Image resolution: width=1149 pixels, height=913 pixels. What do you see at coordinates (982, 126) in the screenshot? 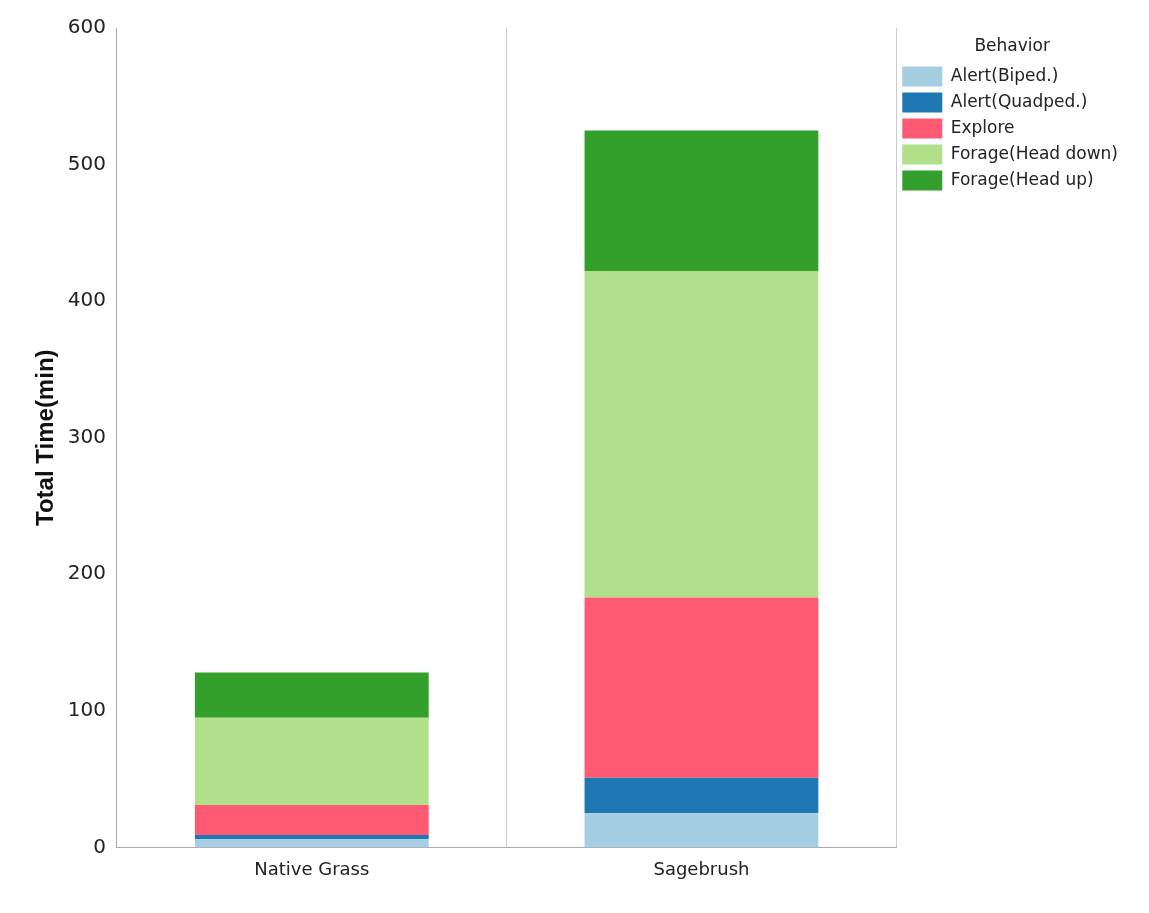
I see `legend-label: Explore` at bounding box center [982, 126].